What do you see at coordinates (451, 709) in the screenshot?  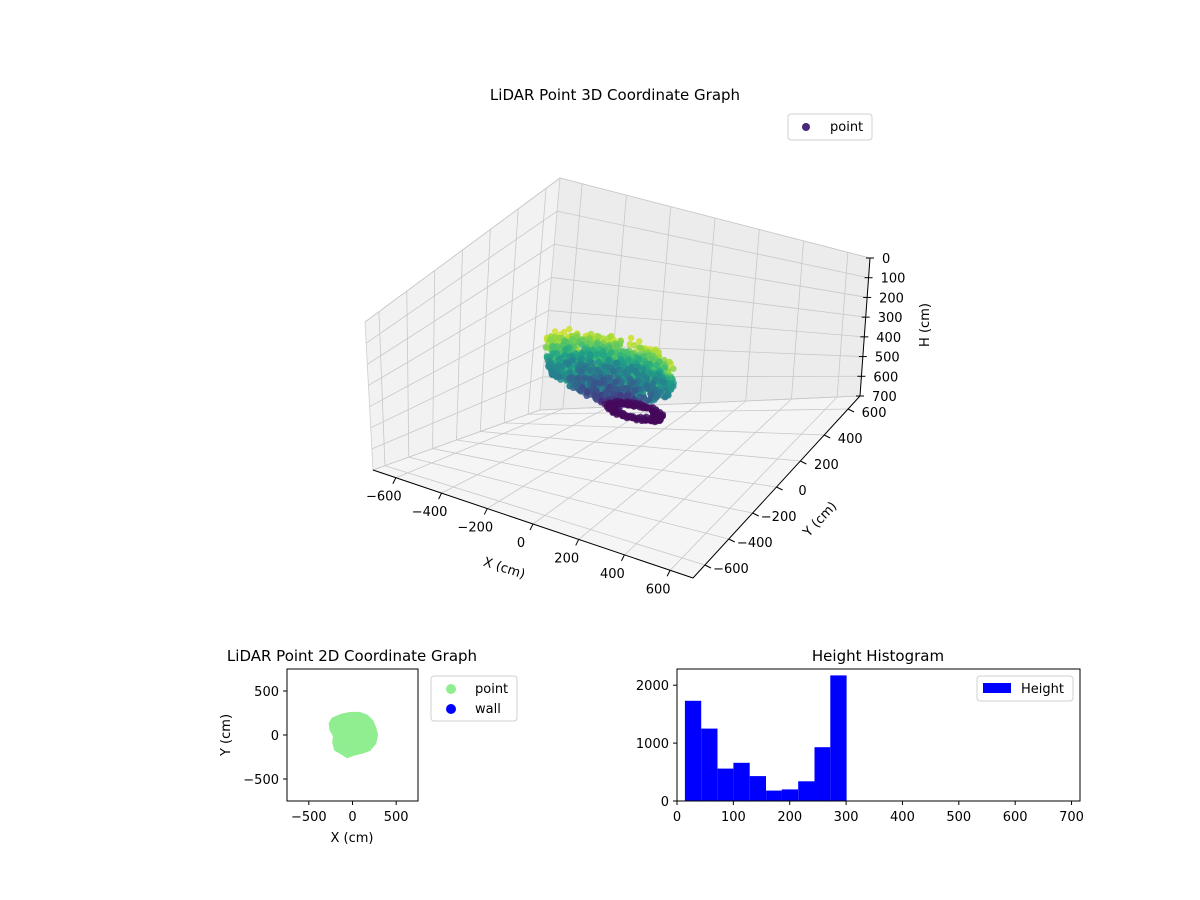 I see `legend-2d-marker-wall` at bounding box center [451, 709].